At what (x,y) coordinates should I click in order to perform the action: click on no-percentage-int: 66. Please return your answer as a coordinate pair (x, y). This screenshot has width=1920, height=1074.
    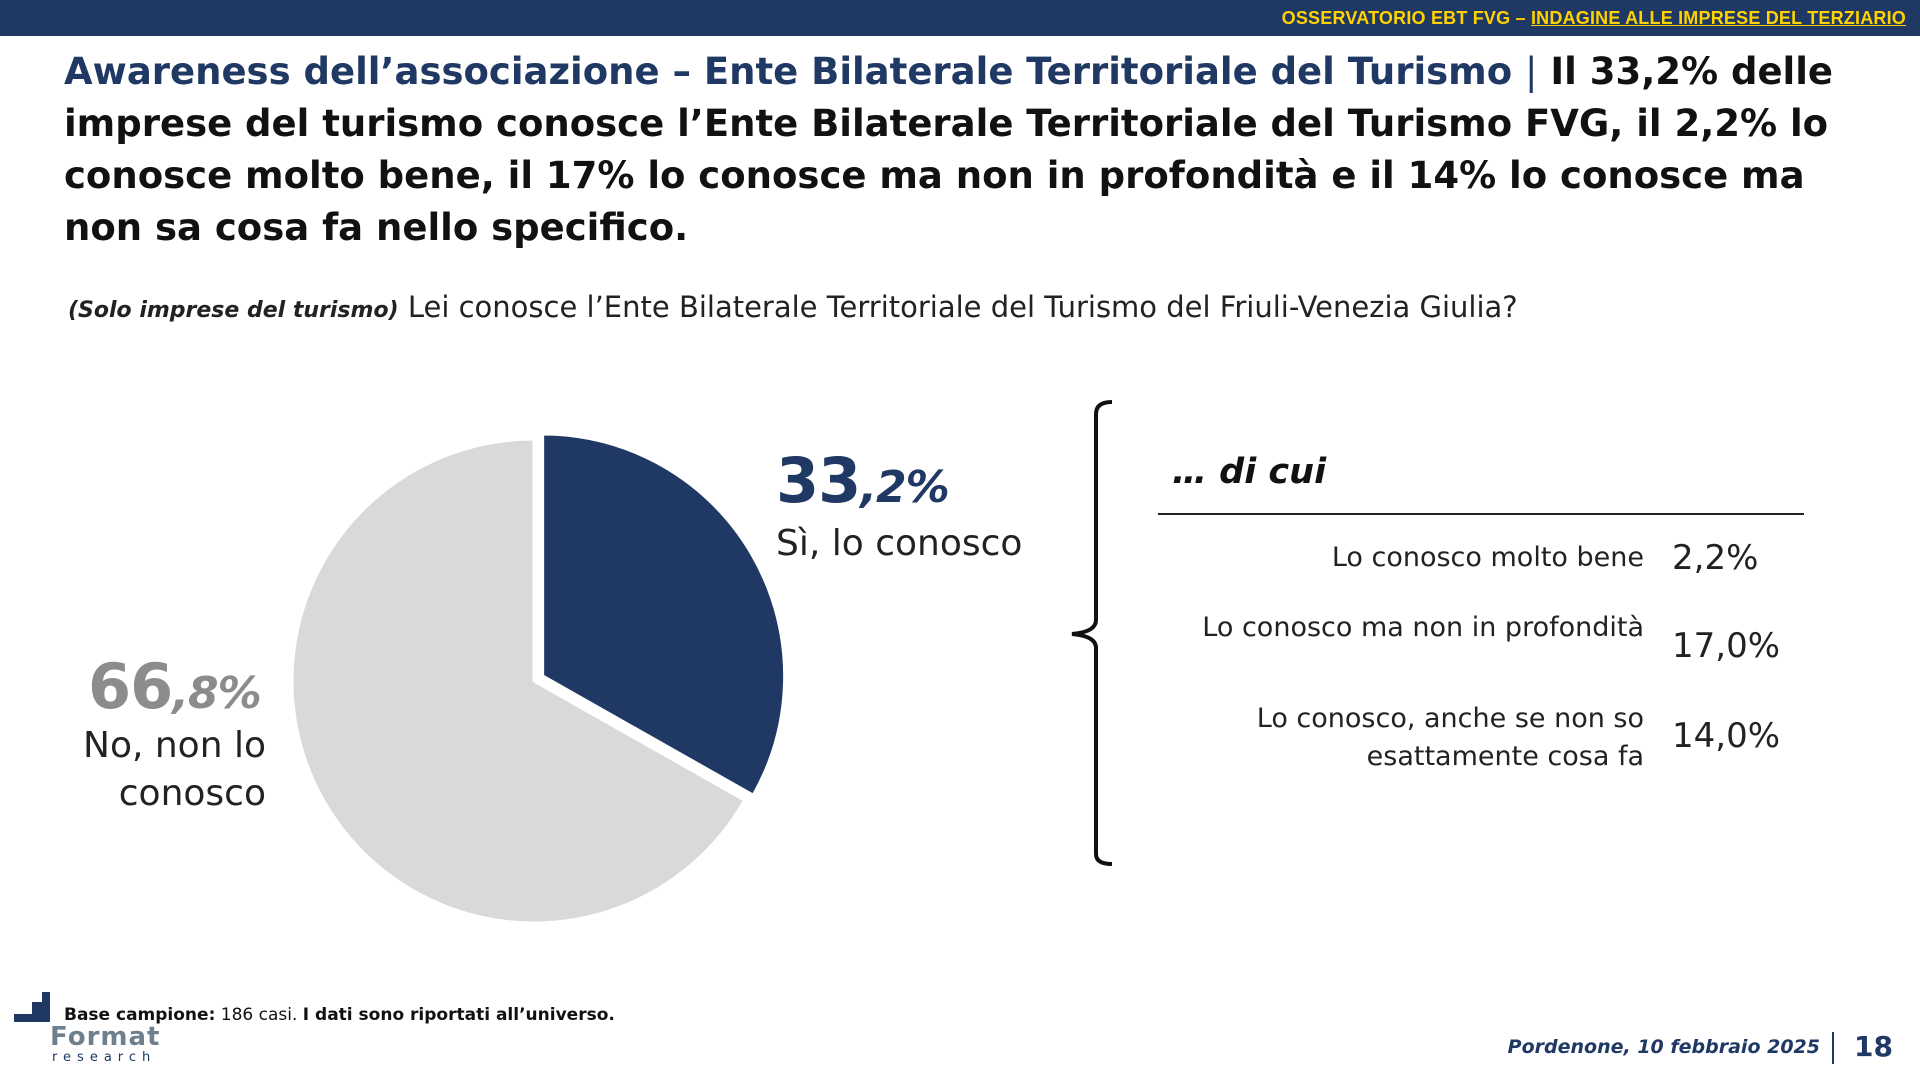
    Looking at the image, I should click on (130, 686).